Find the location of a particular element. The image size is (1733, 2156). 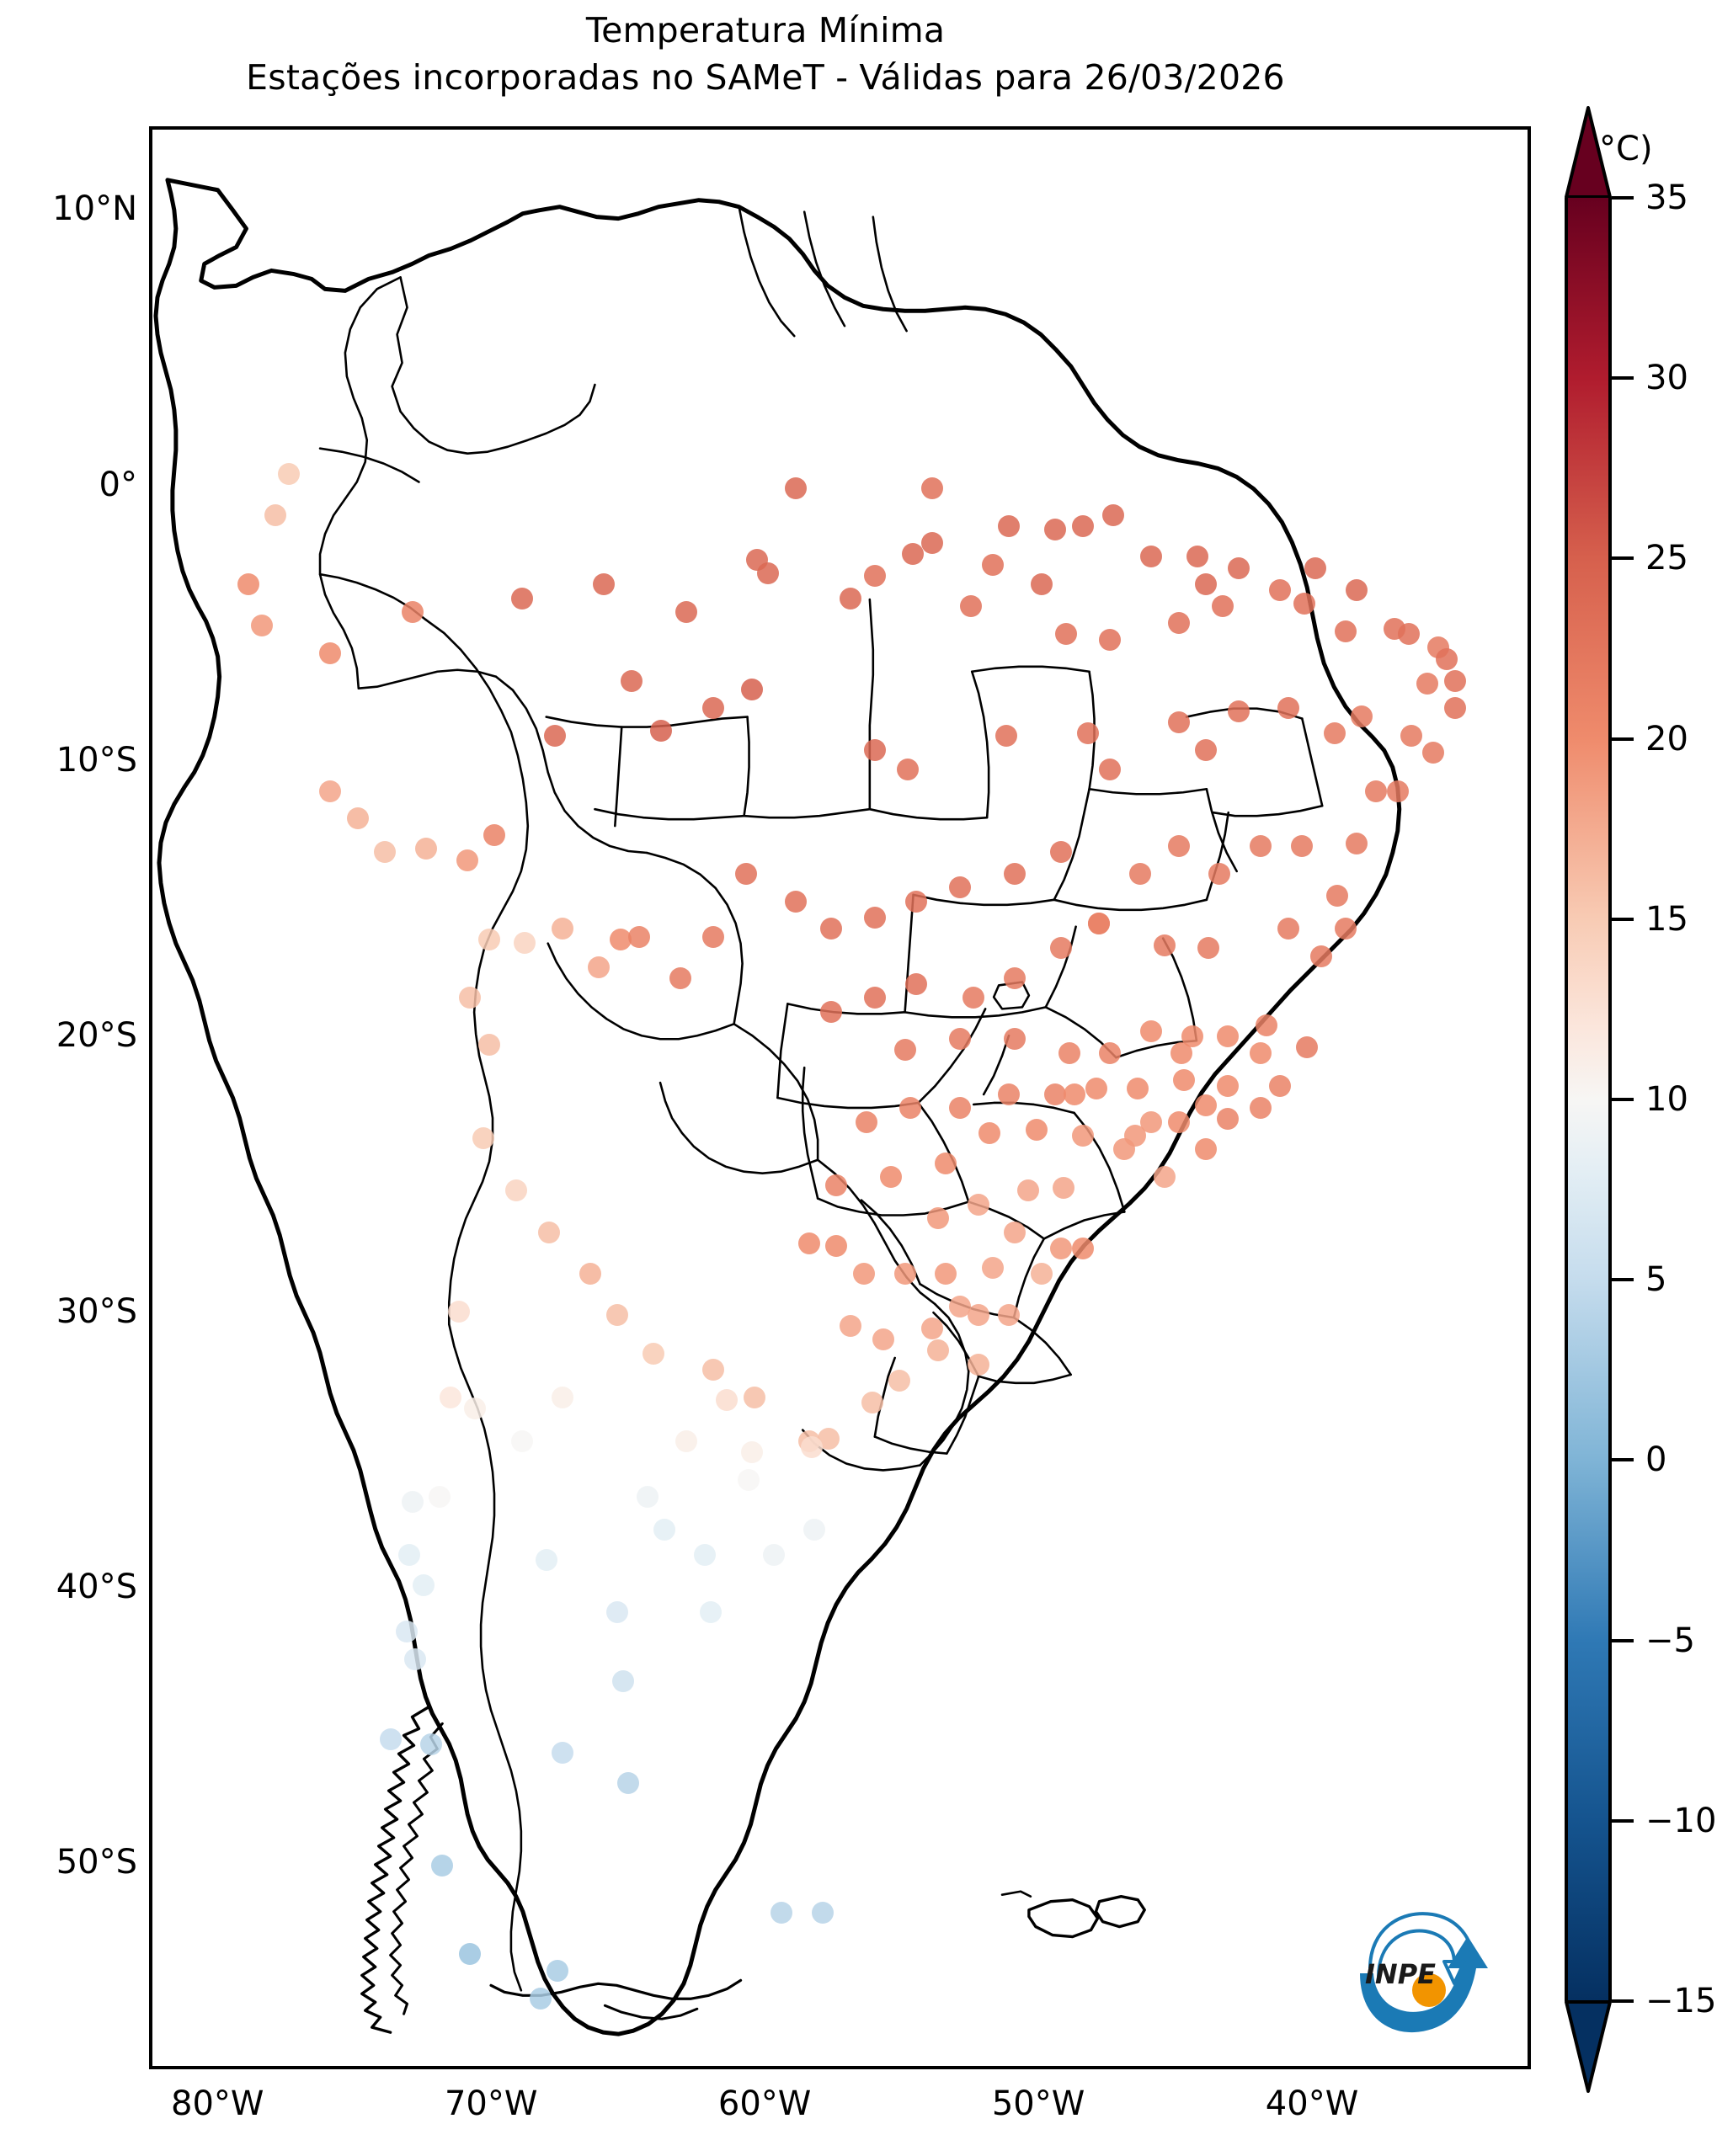

colorbar-tick-label-6: 5 is located at coordinates (1656, 1280).